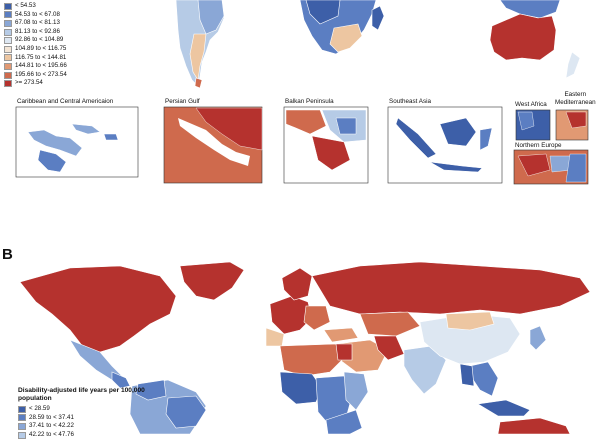 Image resolution: width=600 pixels, height=439 pixels. What do you see at coordinates (77, 142) in the screenshot?
I see `caribbean-frame` at bounding box center [77, 142].